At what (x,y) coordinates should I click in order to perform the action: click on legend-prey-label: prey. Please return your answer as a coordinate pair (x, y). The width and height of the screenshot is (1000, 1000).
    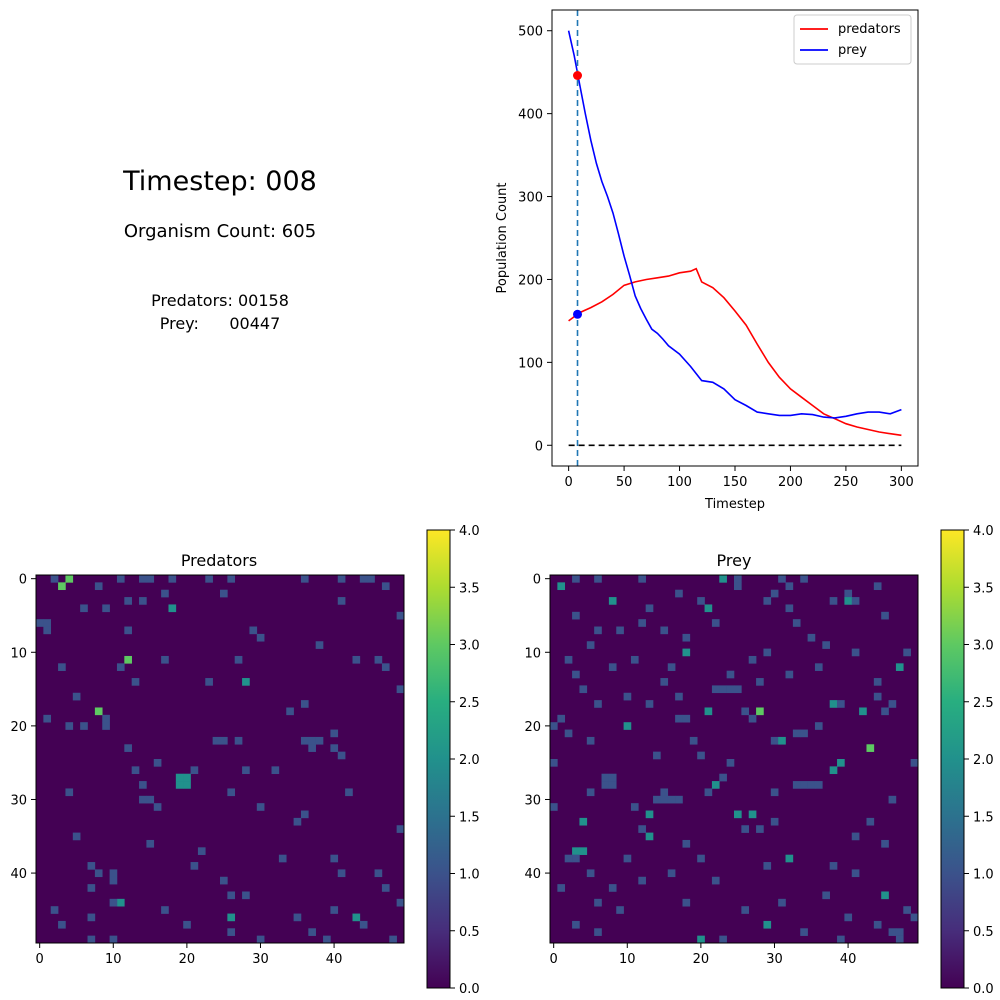
    Looking at the image, I should click on (852, 50).